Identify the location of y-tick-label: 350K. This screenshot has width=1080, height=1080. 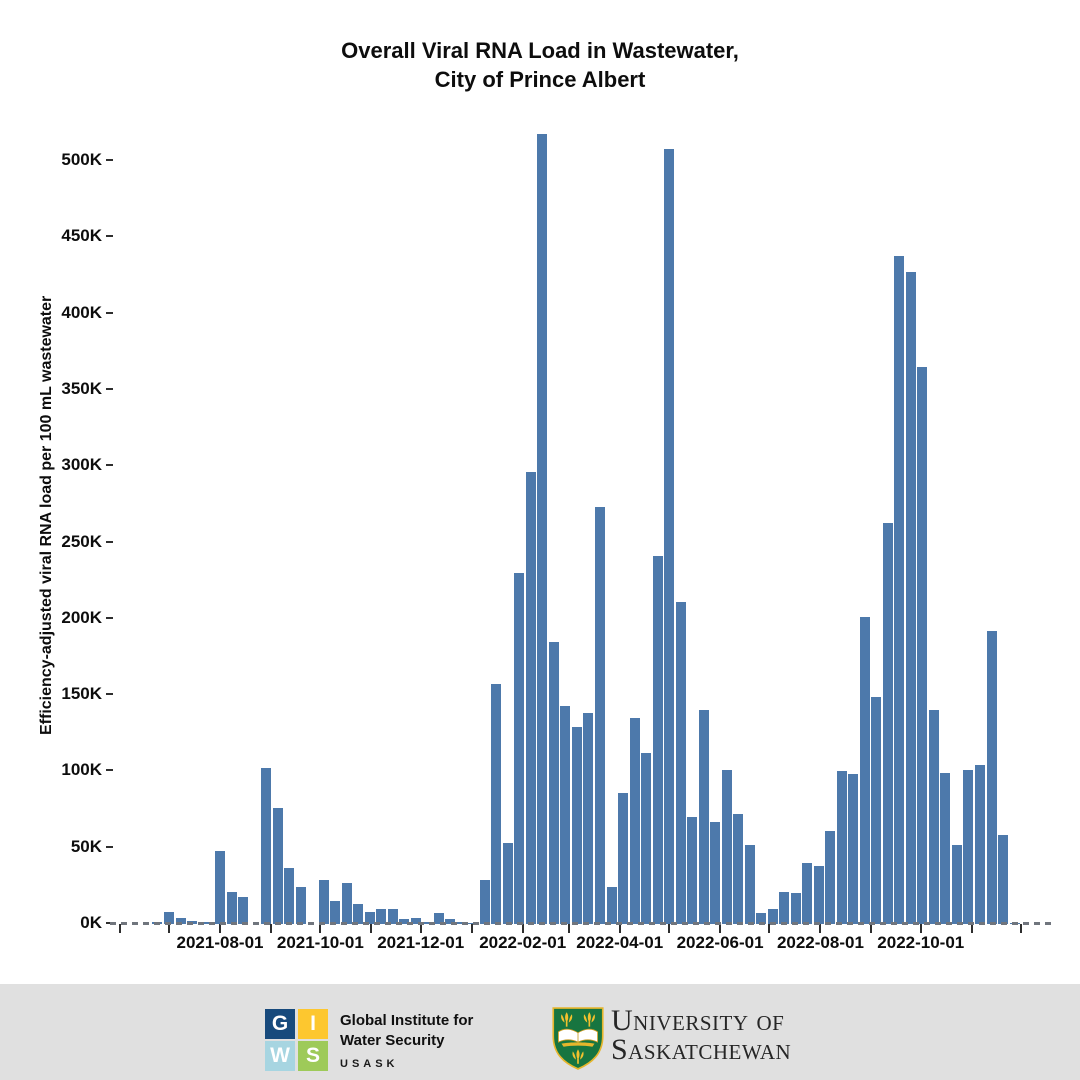
(81, 388).